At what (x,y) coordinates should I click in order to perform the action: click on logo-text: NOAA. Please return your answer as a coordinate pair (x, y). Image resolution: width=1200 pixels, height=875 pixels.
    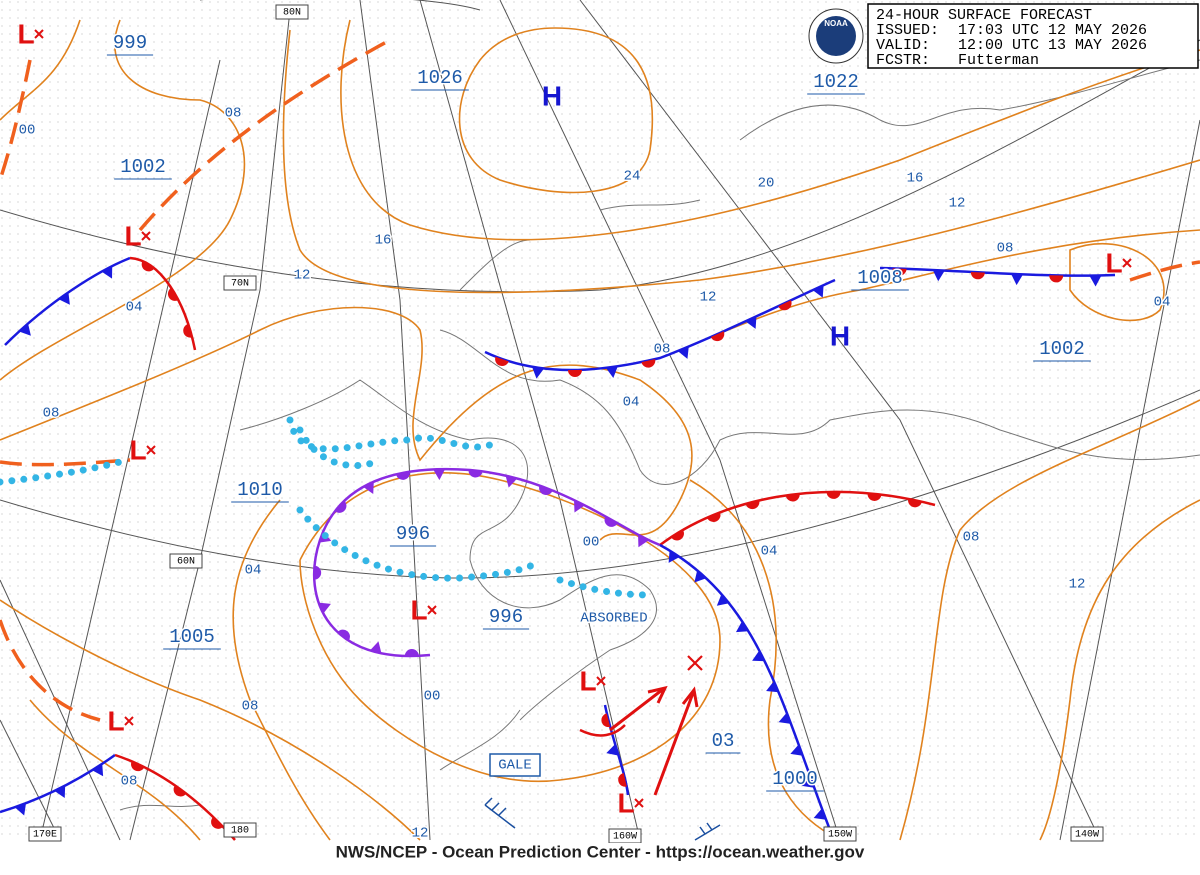
    Looking at the image, I should click on (836, 23).